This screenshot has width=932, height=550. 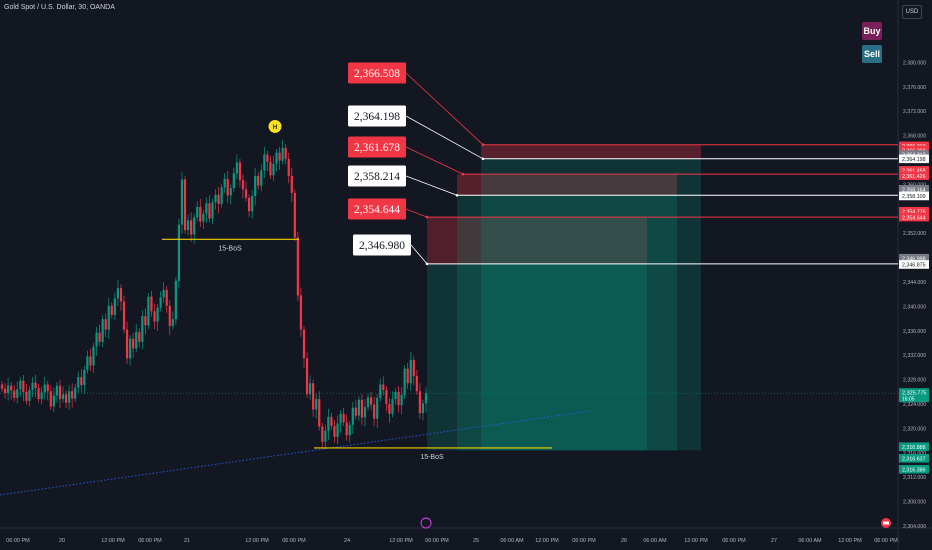 I want to click on y-tick-label: 2,312.000, so click(x=914, y=478).